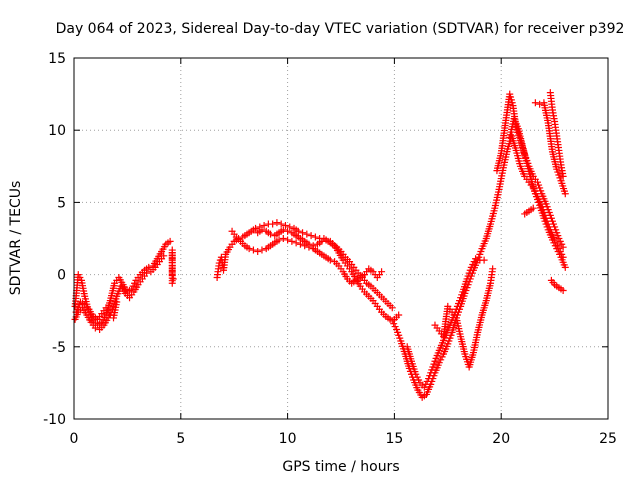  What do you see at coordinates (57, 59) in the screenshot?
I see `y-tick-label: 15` at bounding box center [57, 59].